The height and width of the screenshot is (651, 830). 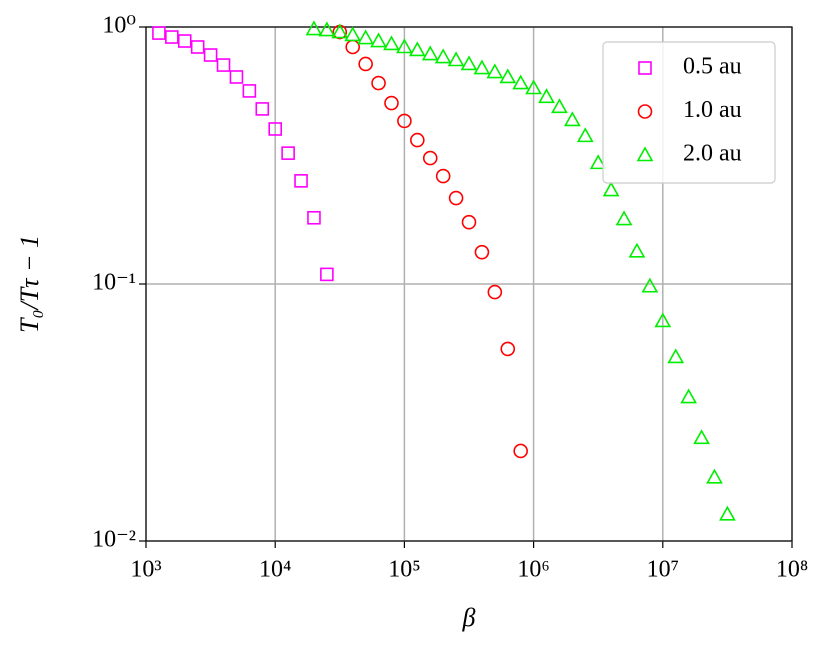 What do you see at coordinates (712, 154) in the screenshot?
I see `legend-label: 2.0 au` at bounding box center [712, 154].